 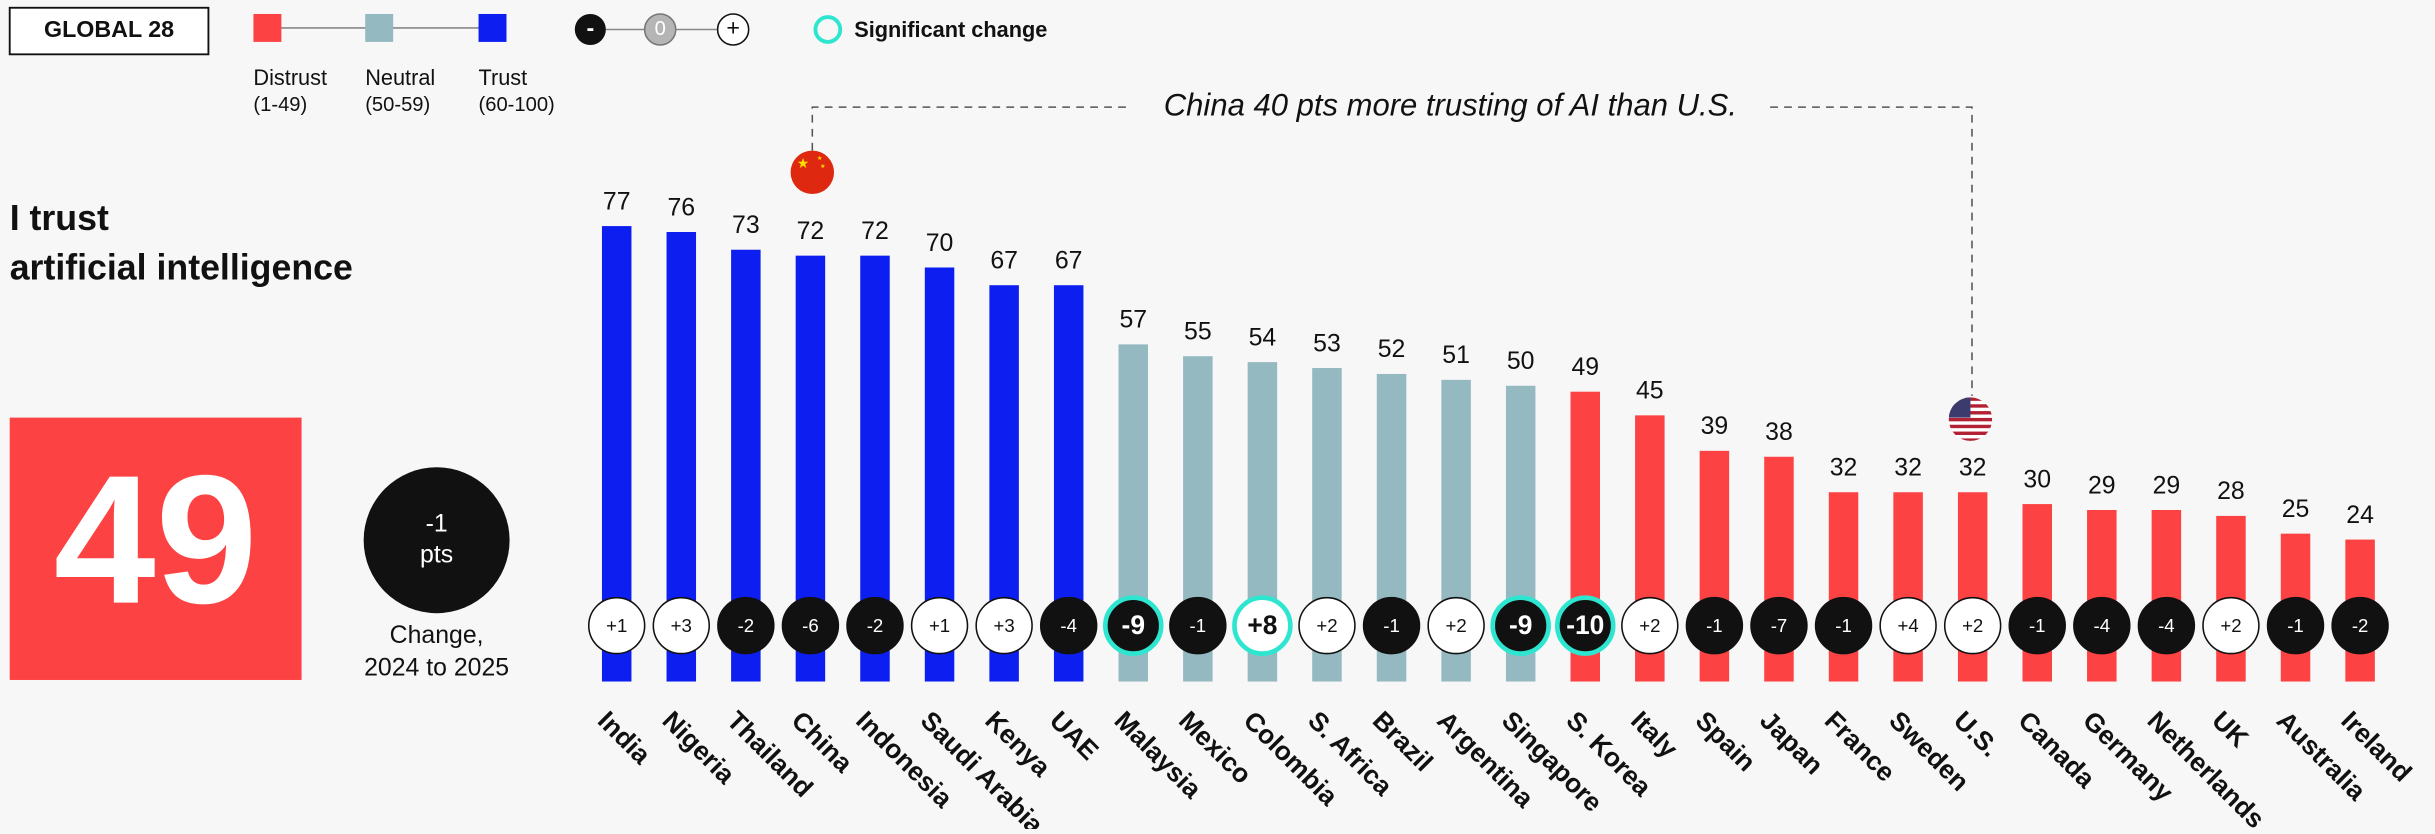 What do you see at coordinates (1970, 419) in the screenshot?
I see `us-flag` at bounding box center [1970, 419].